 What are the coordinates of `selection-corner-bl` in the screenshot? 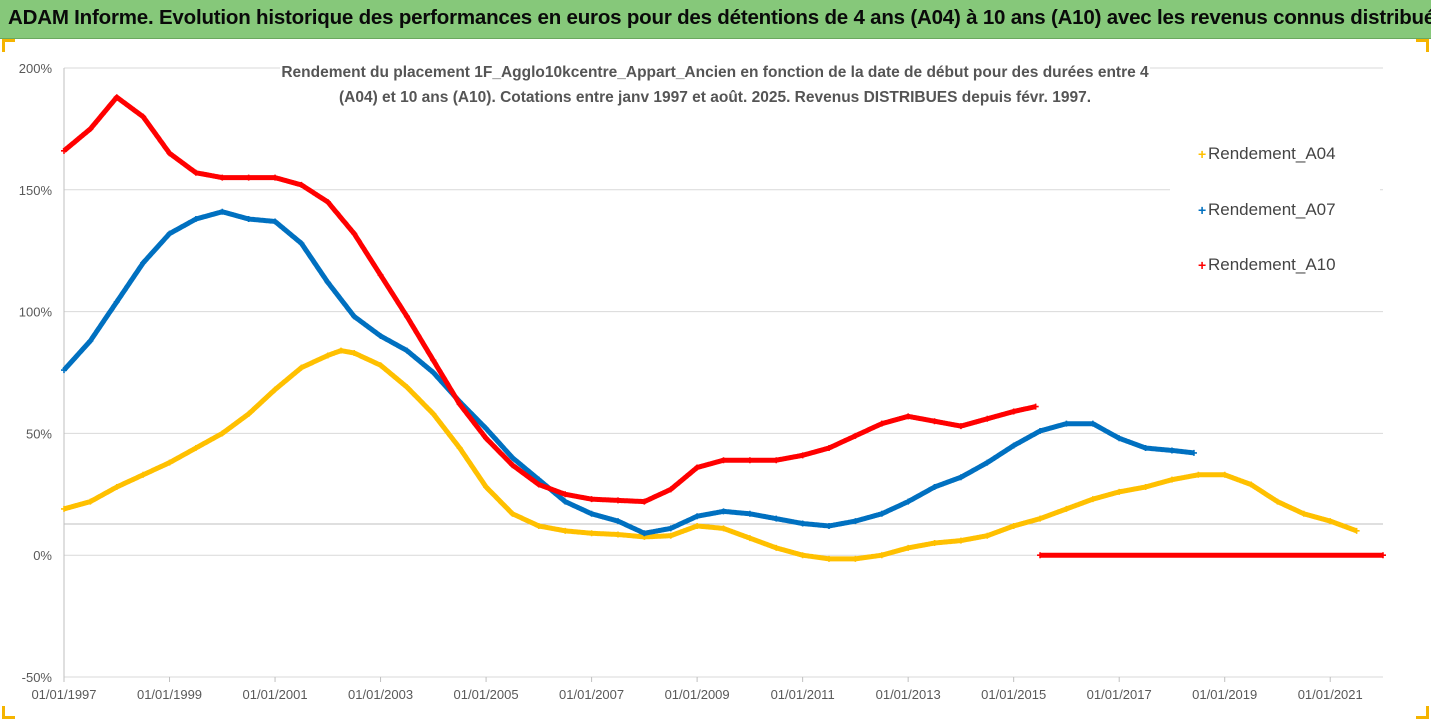 It's located at (8, 712).